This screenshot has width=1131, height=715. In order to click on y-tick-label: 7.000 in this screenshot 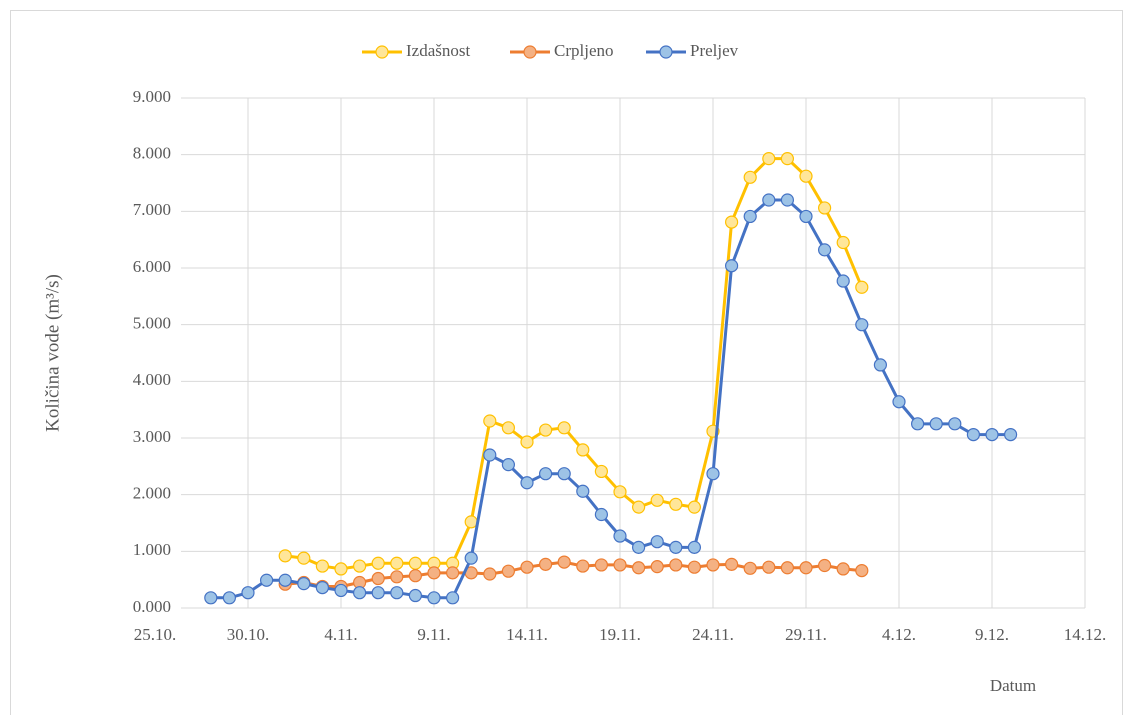, I will do `click(152, 209)`.